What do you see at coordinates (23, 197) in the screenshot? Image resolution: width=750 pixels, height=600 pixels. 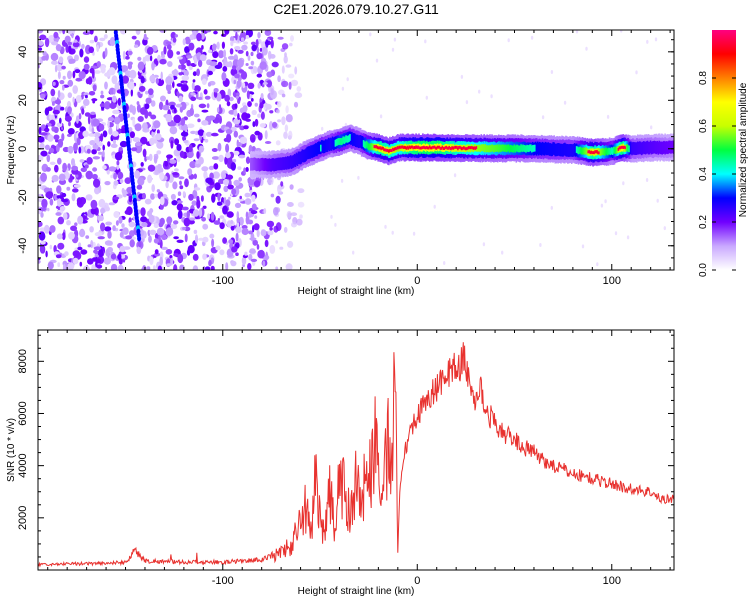 I see `y-tick-label: -20` at bounding box center [23, 197].